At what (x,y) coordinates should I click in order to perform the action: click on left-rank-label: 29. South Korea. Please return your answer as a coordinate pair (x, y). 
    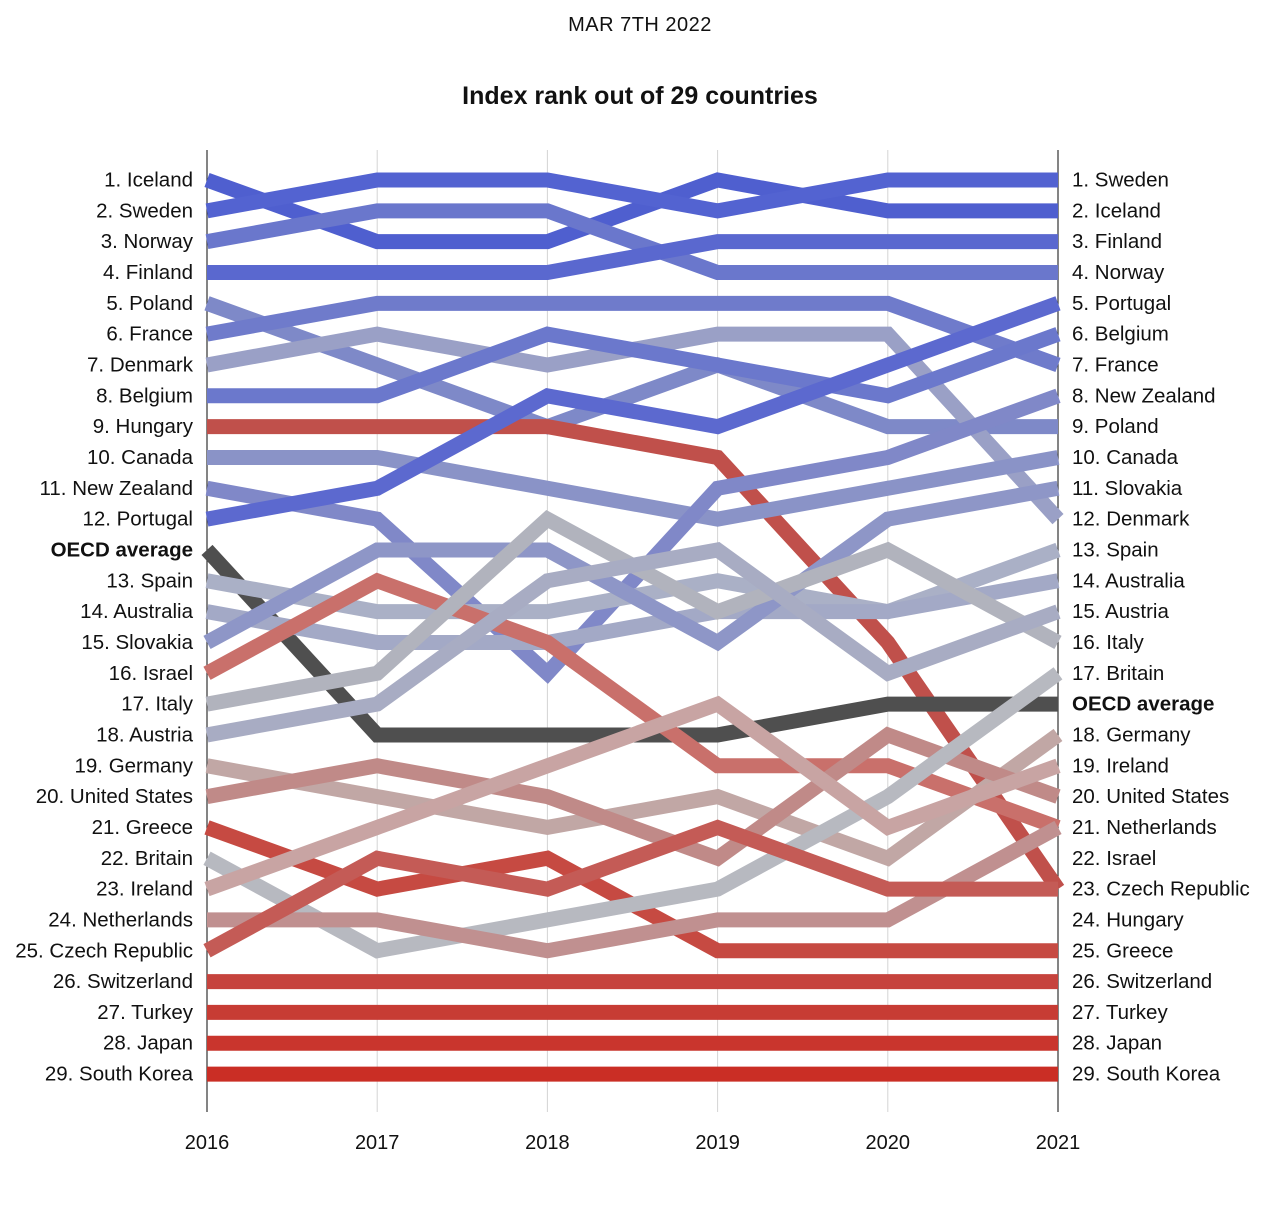
    Looking at the image, I should click on (119, 1074).